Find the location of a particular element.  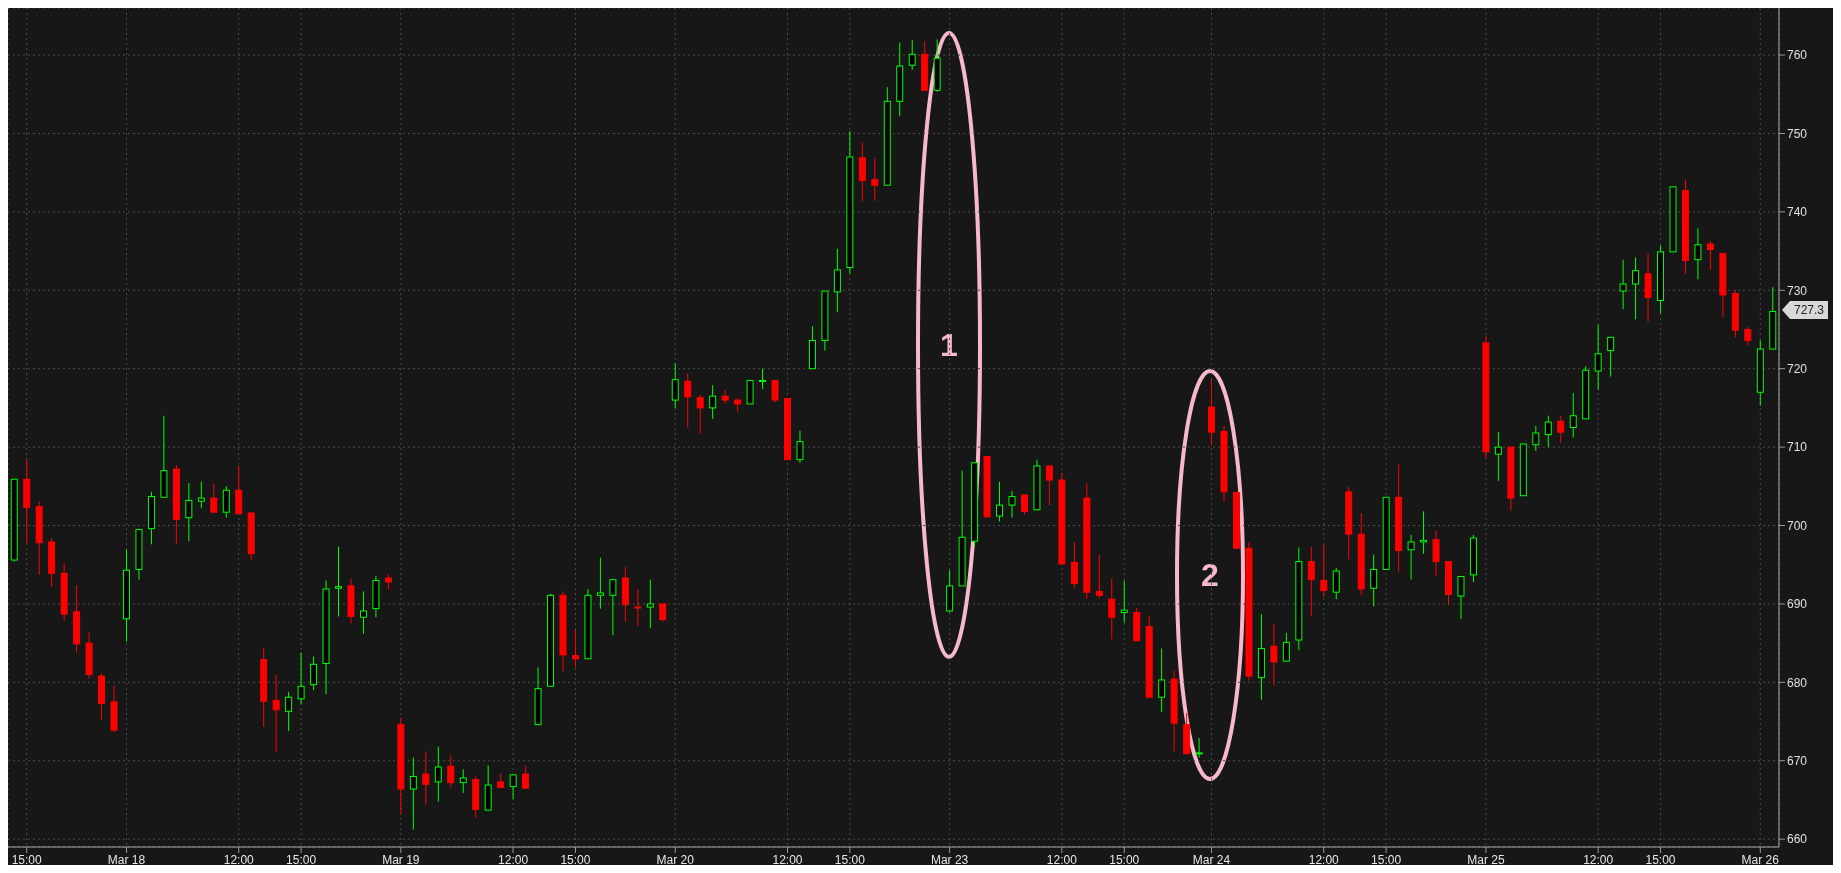

y-tick-label: 740 is located at coordinates (1797, 212).